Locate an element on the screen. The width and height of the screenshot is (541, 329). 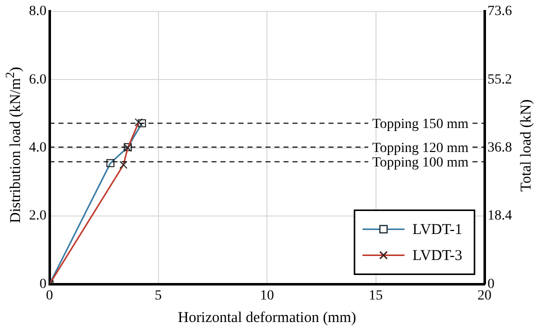
ref-line-label: Topping 100 mm is located at coordinates (420, 162).